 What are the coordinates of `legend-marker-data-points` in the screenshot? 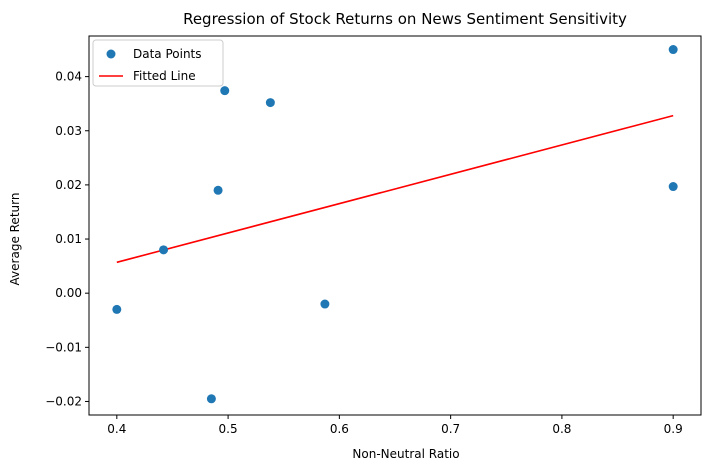 It's located at (111, 54).